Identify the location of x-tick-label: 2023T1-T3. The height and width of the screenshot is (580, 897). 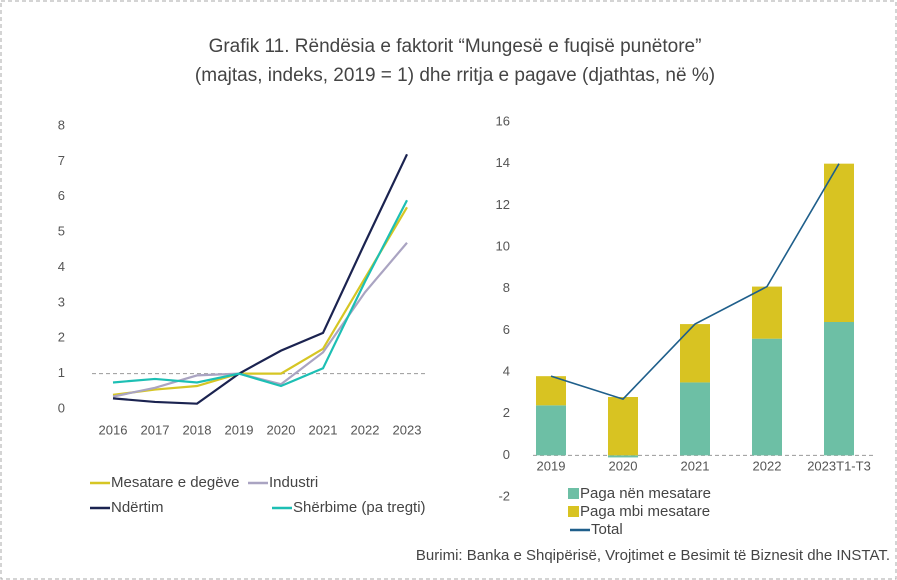
(839, 465).